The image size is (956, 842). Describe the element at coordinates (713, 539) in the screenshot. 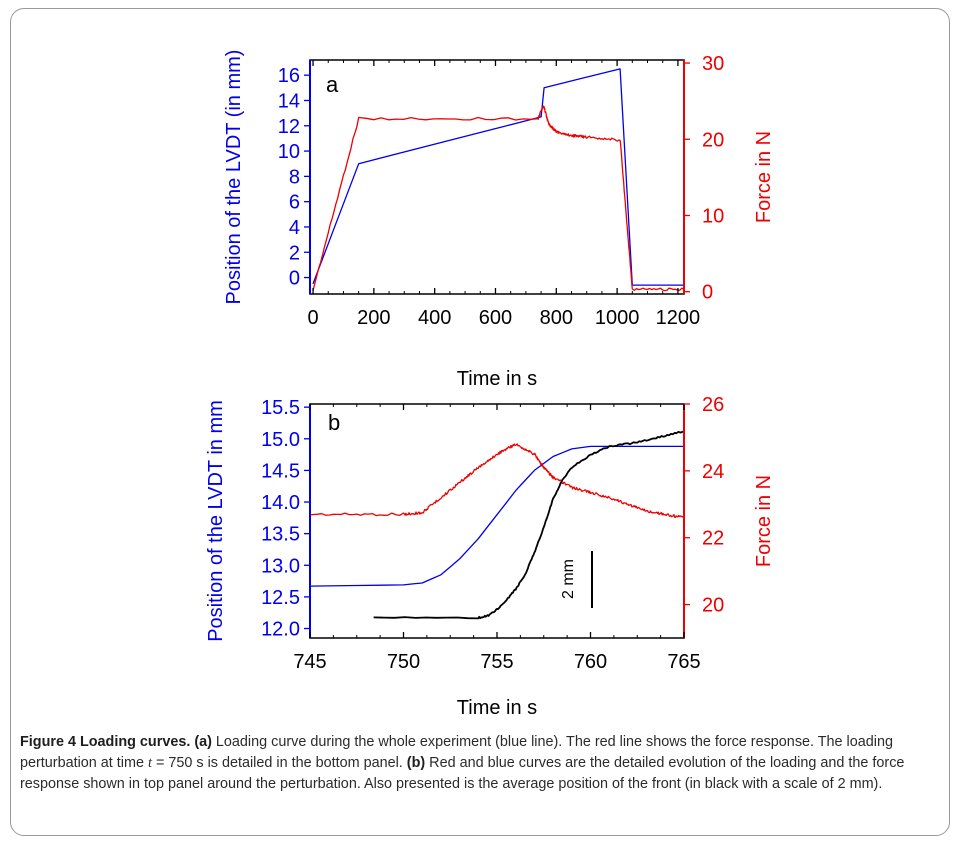

I see `y-right-tick-label: 22` at that location.